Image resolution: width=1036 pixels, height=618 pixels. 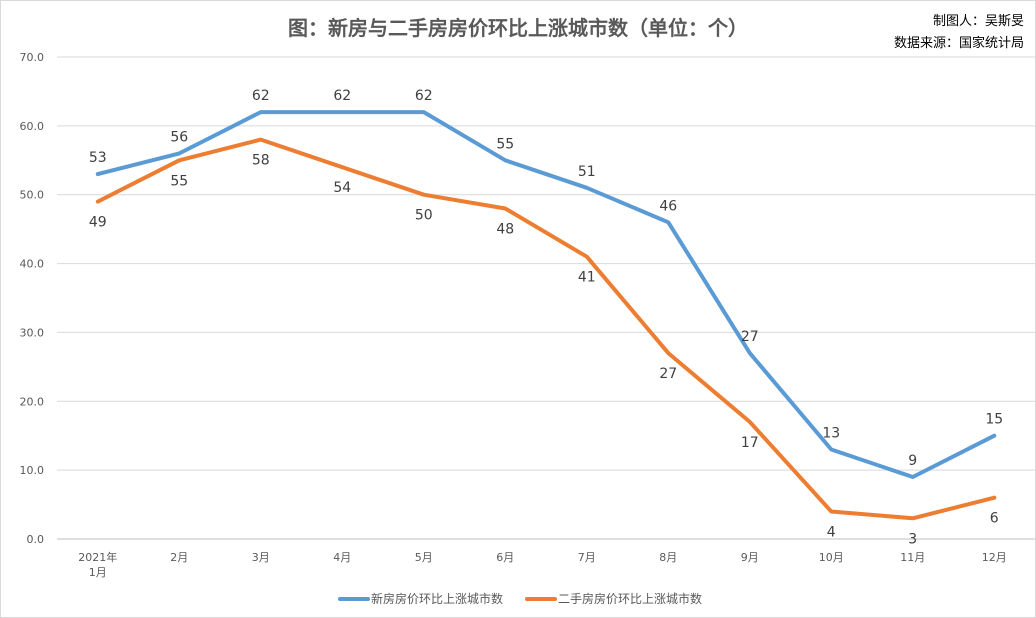 I want to click on y-tick-label: 10.0, so click(x=32, y=470).